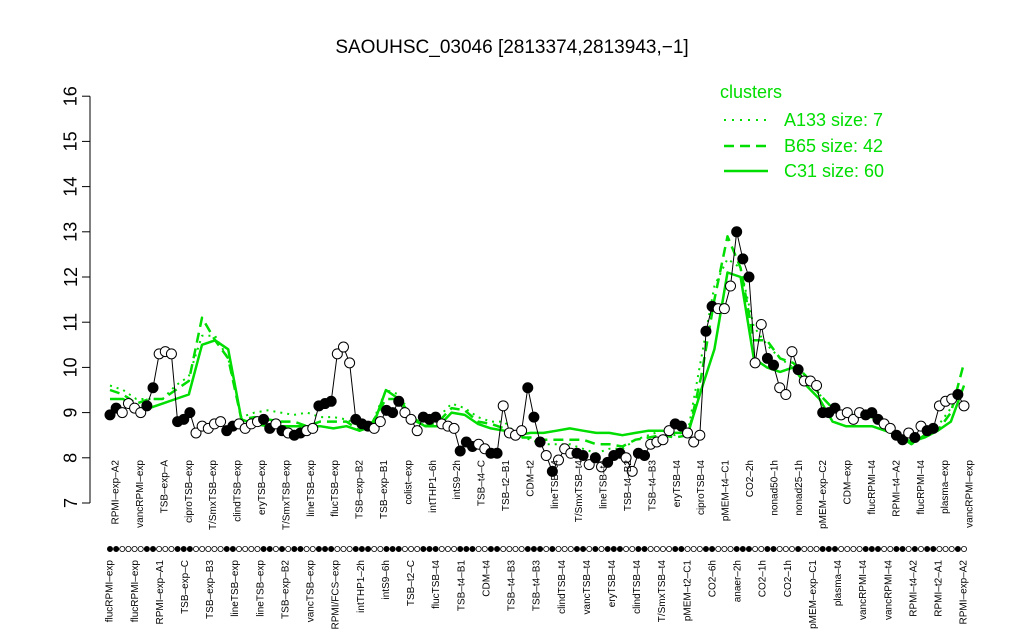 The image size is (1024, 640). I want to click on x-tick-label: TSB–exp–B2, so click(360, 489).